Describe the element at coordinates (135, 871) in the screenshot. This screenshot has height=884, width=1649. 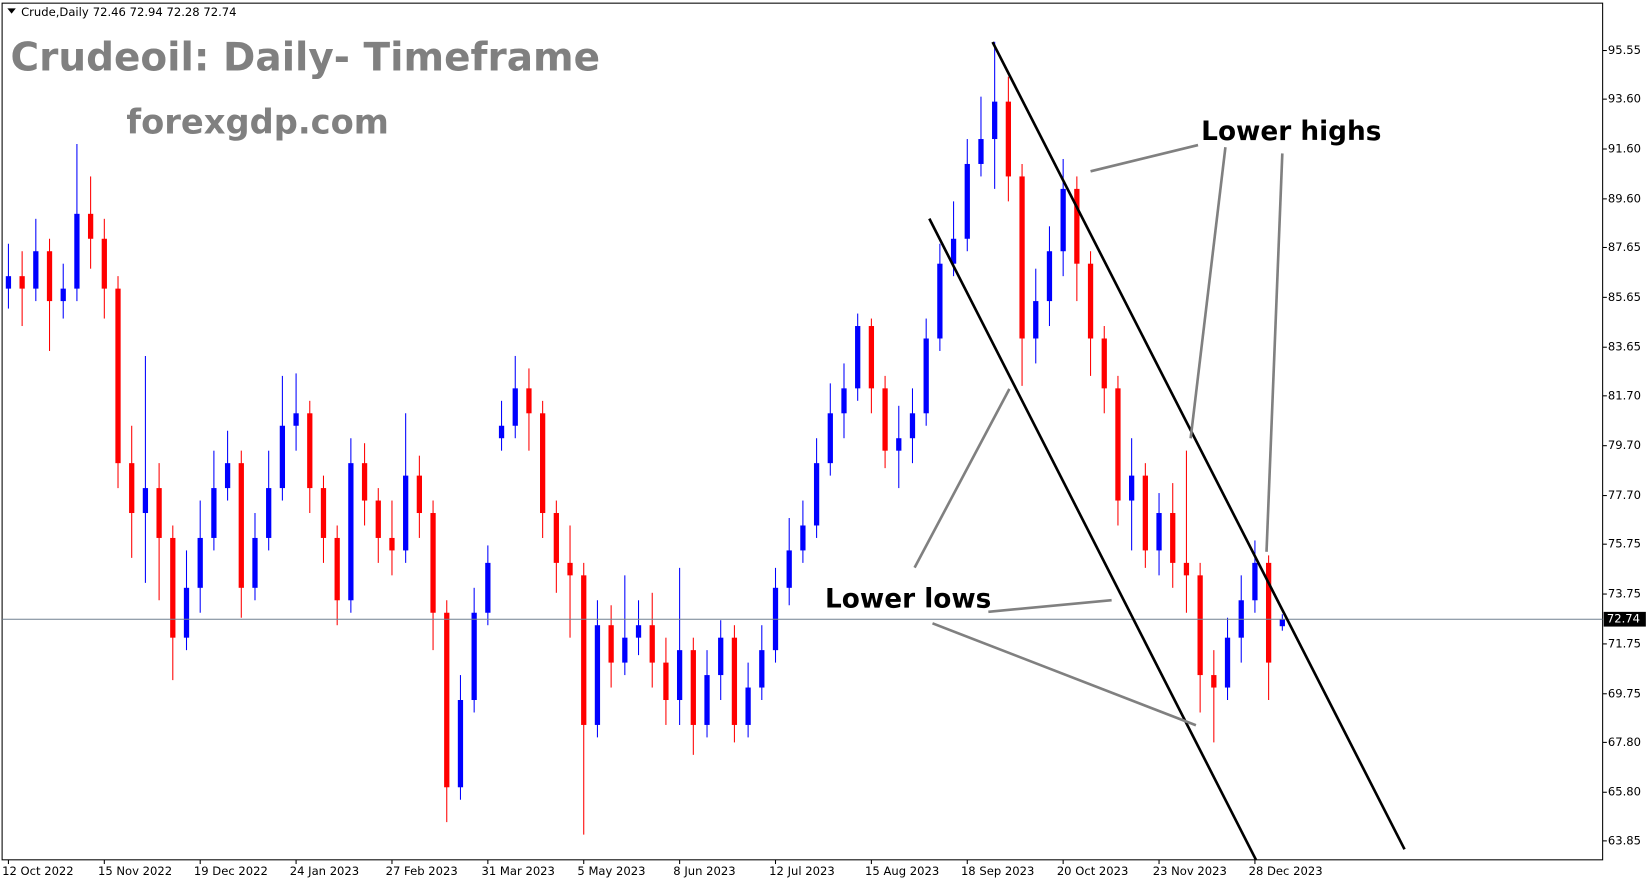
I see `x-tick-label: 15 Nov 2022` at that location.